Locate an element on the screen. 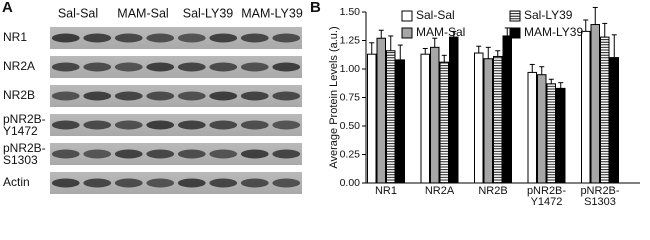 The height and width of the screenshot is (240, 650). legend-label: MAM-Sal is located at coordinates (440, 32).